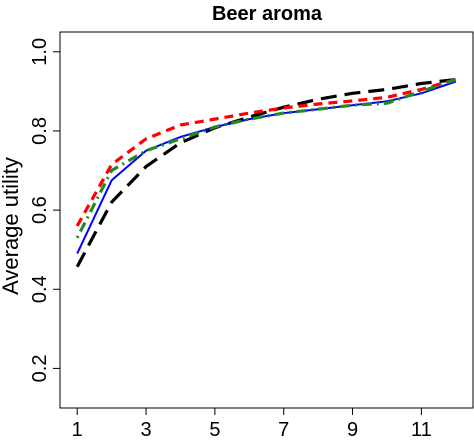 Image resolution: width=474 pixels, height=443 pixels. Describe the element at coordinates (283, 428) in the screenshot. I see `x-tick-label: 7` at that location.